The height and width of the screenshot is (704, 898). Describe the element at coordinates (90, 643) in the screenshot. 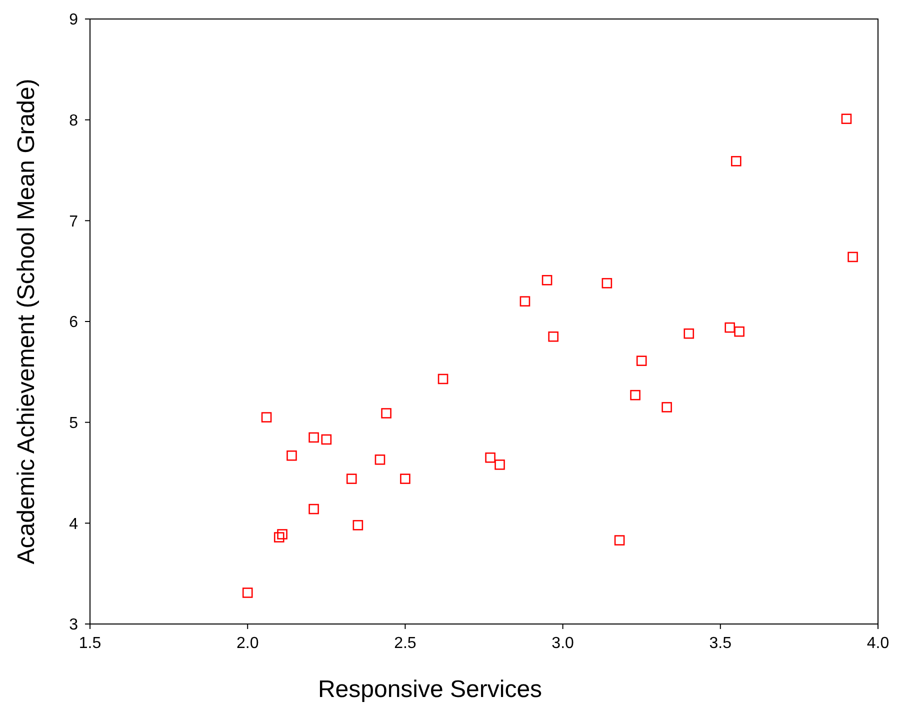

I see `x-tick-label: 1.5` at that location.